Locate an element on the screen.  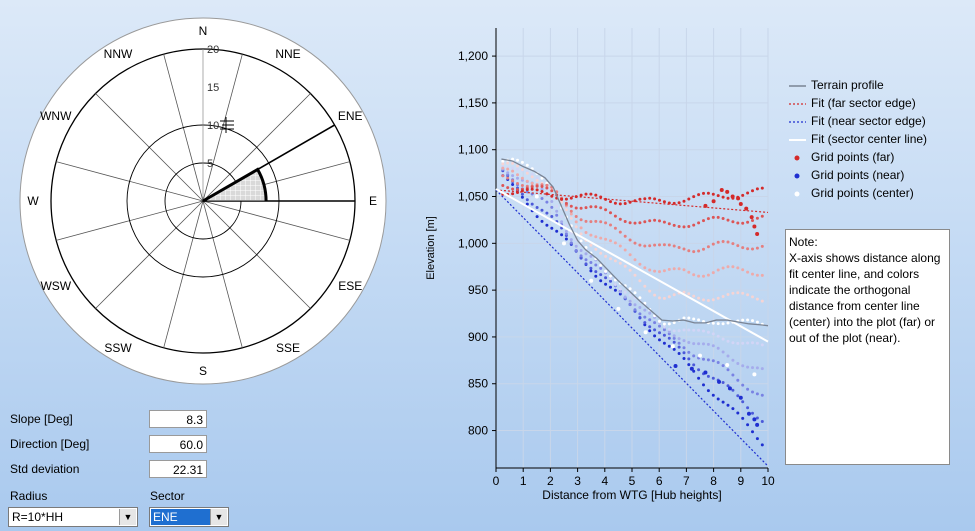
std-deviation-label: Std deviation is located at coordinates (45, 469).